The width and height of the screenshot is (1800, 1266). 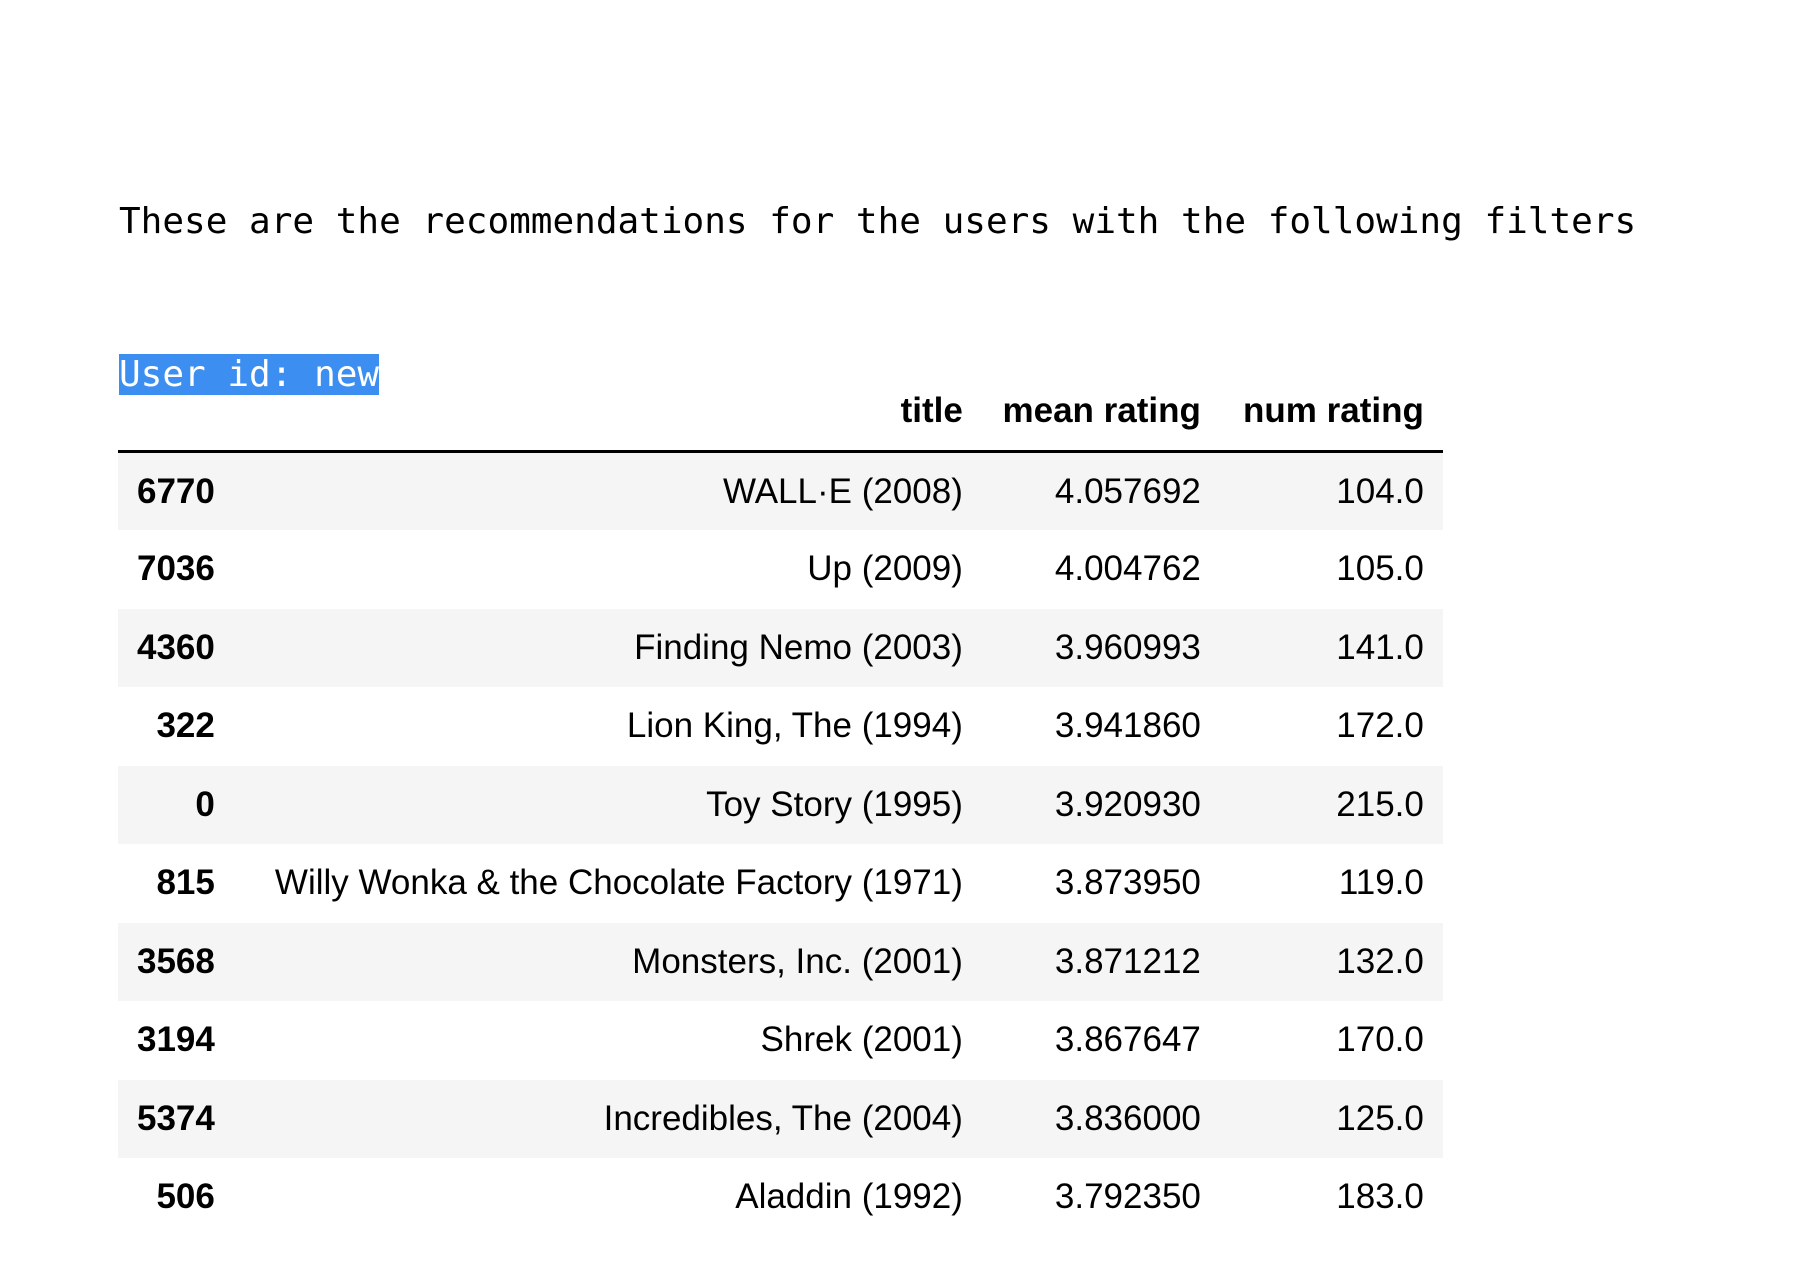 I want to click on table-row: 322 Lion King, The (1994) 3.941860 172.0, so click(x=780, y=726).